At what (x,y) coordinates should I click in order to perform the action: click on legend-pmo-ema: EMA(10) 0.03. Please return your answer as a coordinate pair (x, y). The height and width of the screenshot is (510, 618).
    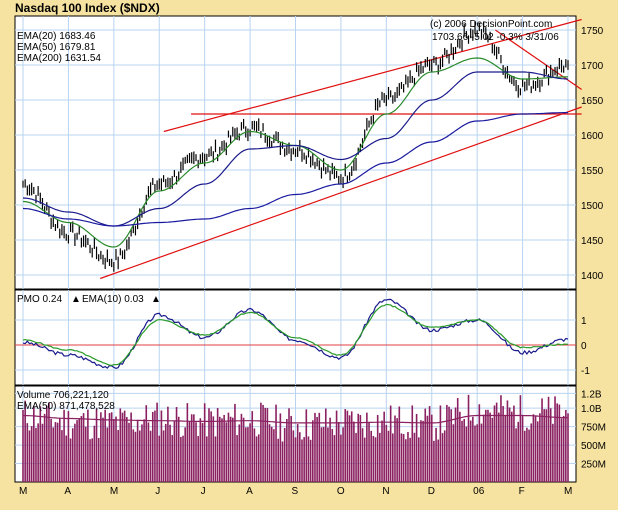
    Looking at the image, I should click on (113, 299).